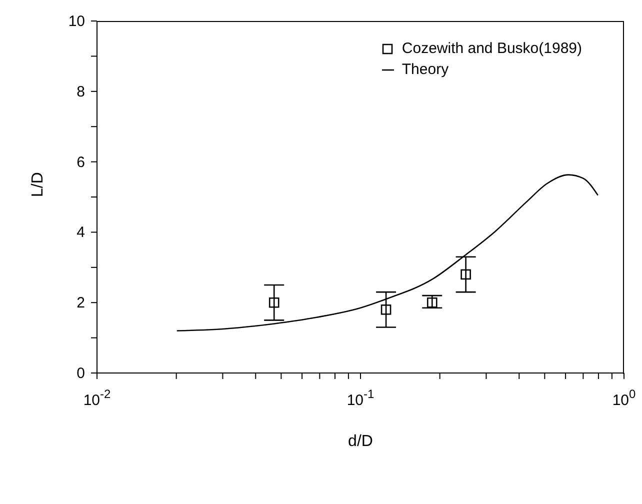  Describe the element at coordinates (492, 49) in the screenshot. I see `legend-label: Cozewith and Busko(1989)` at that location.